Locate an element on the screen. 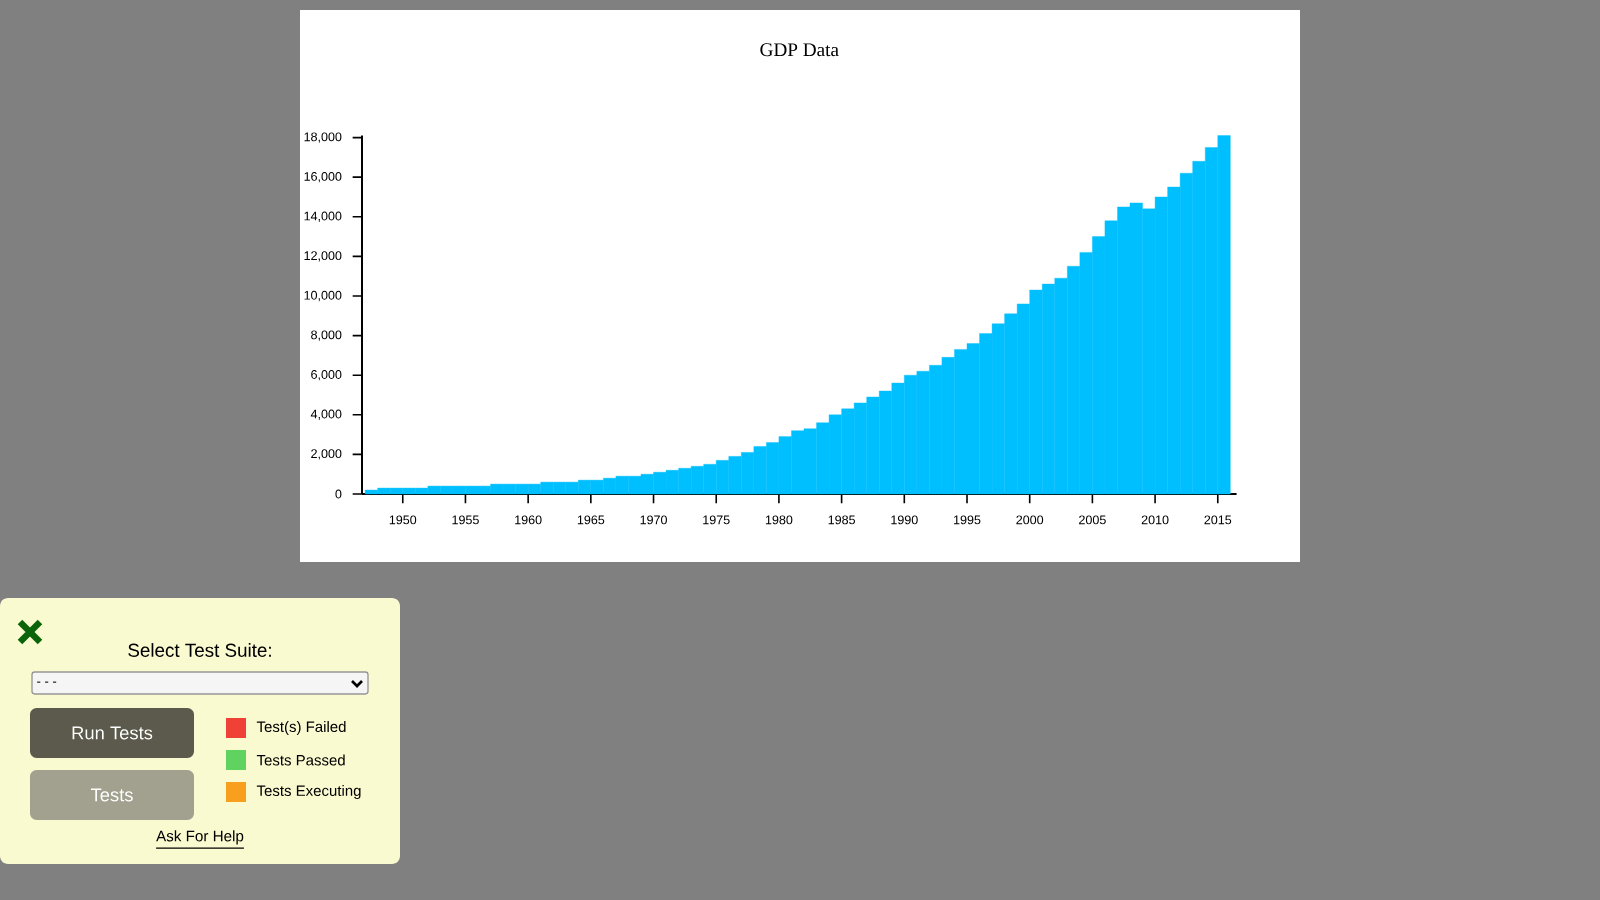  chart-title: GDP Data is located at coordinates (799, 50).